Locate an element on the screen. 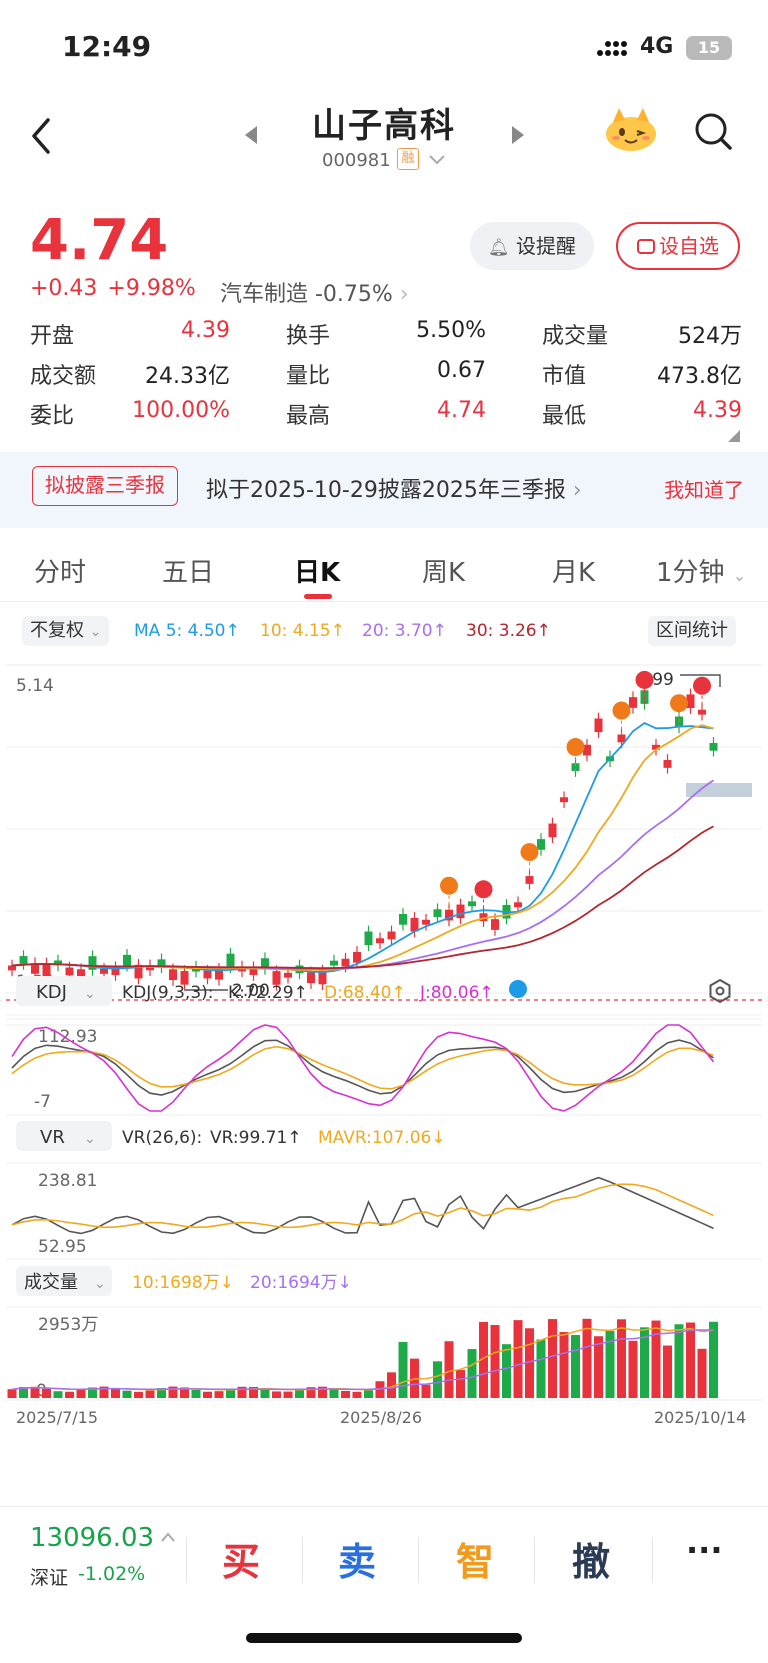 This screenshot has width=768, height=1663. sector-label: 汽车制造 -0.75% is located at coordinates (306, 294).